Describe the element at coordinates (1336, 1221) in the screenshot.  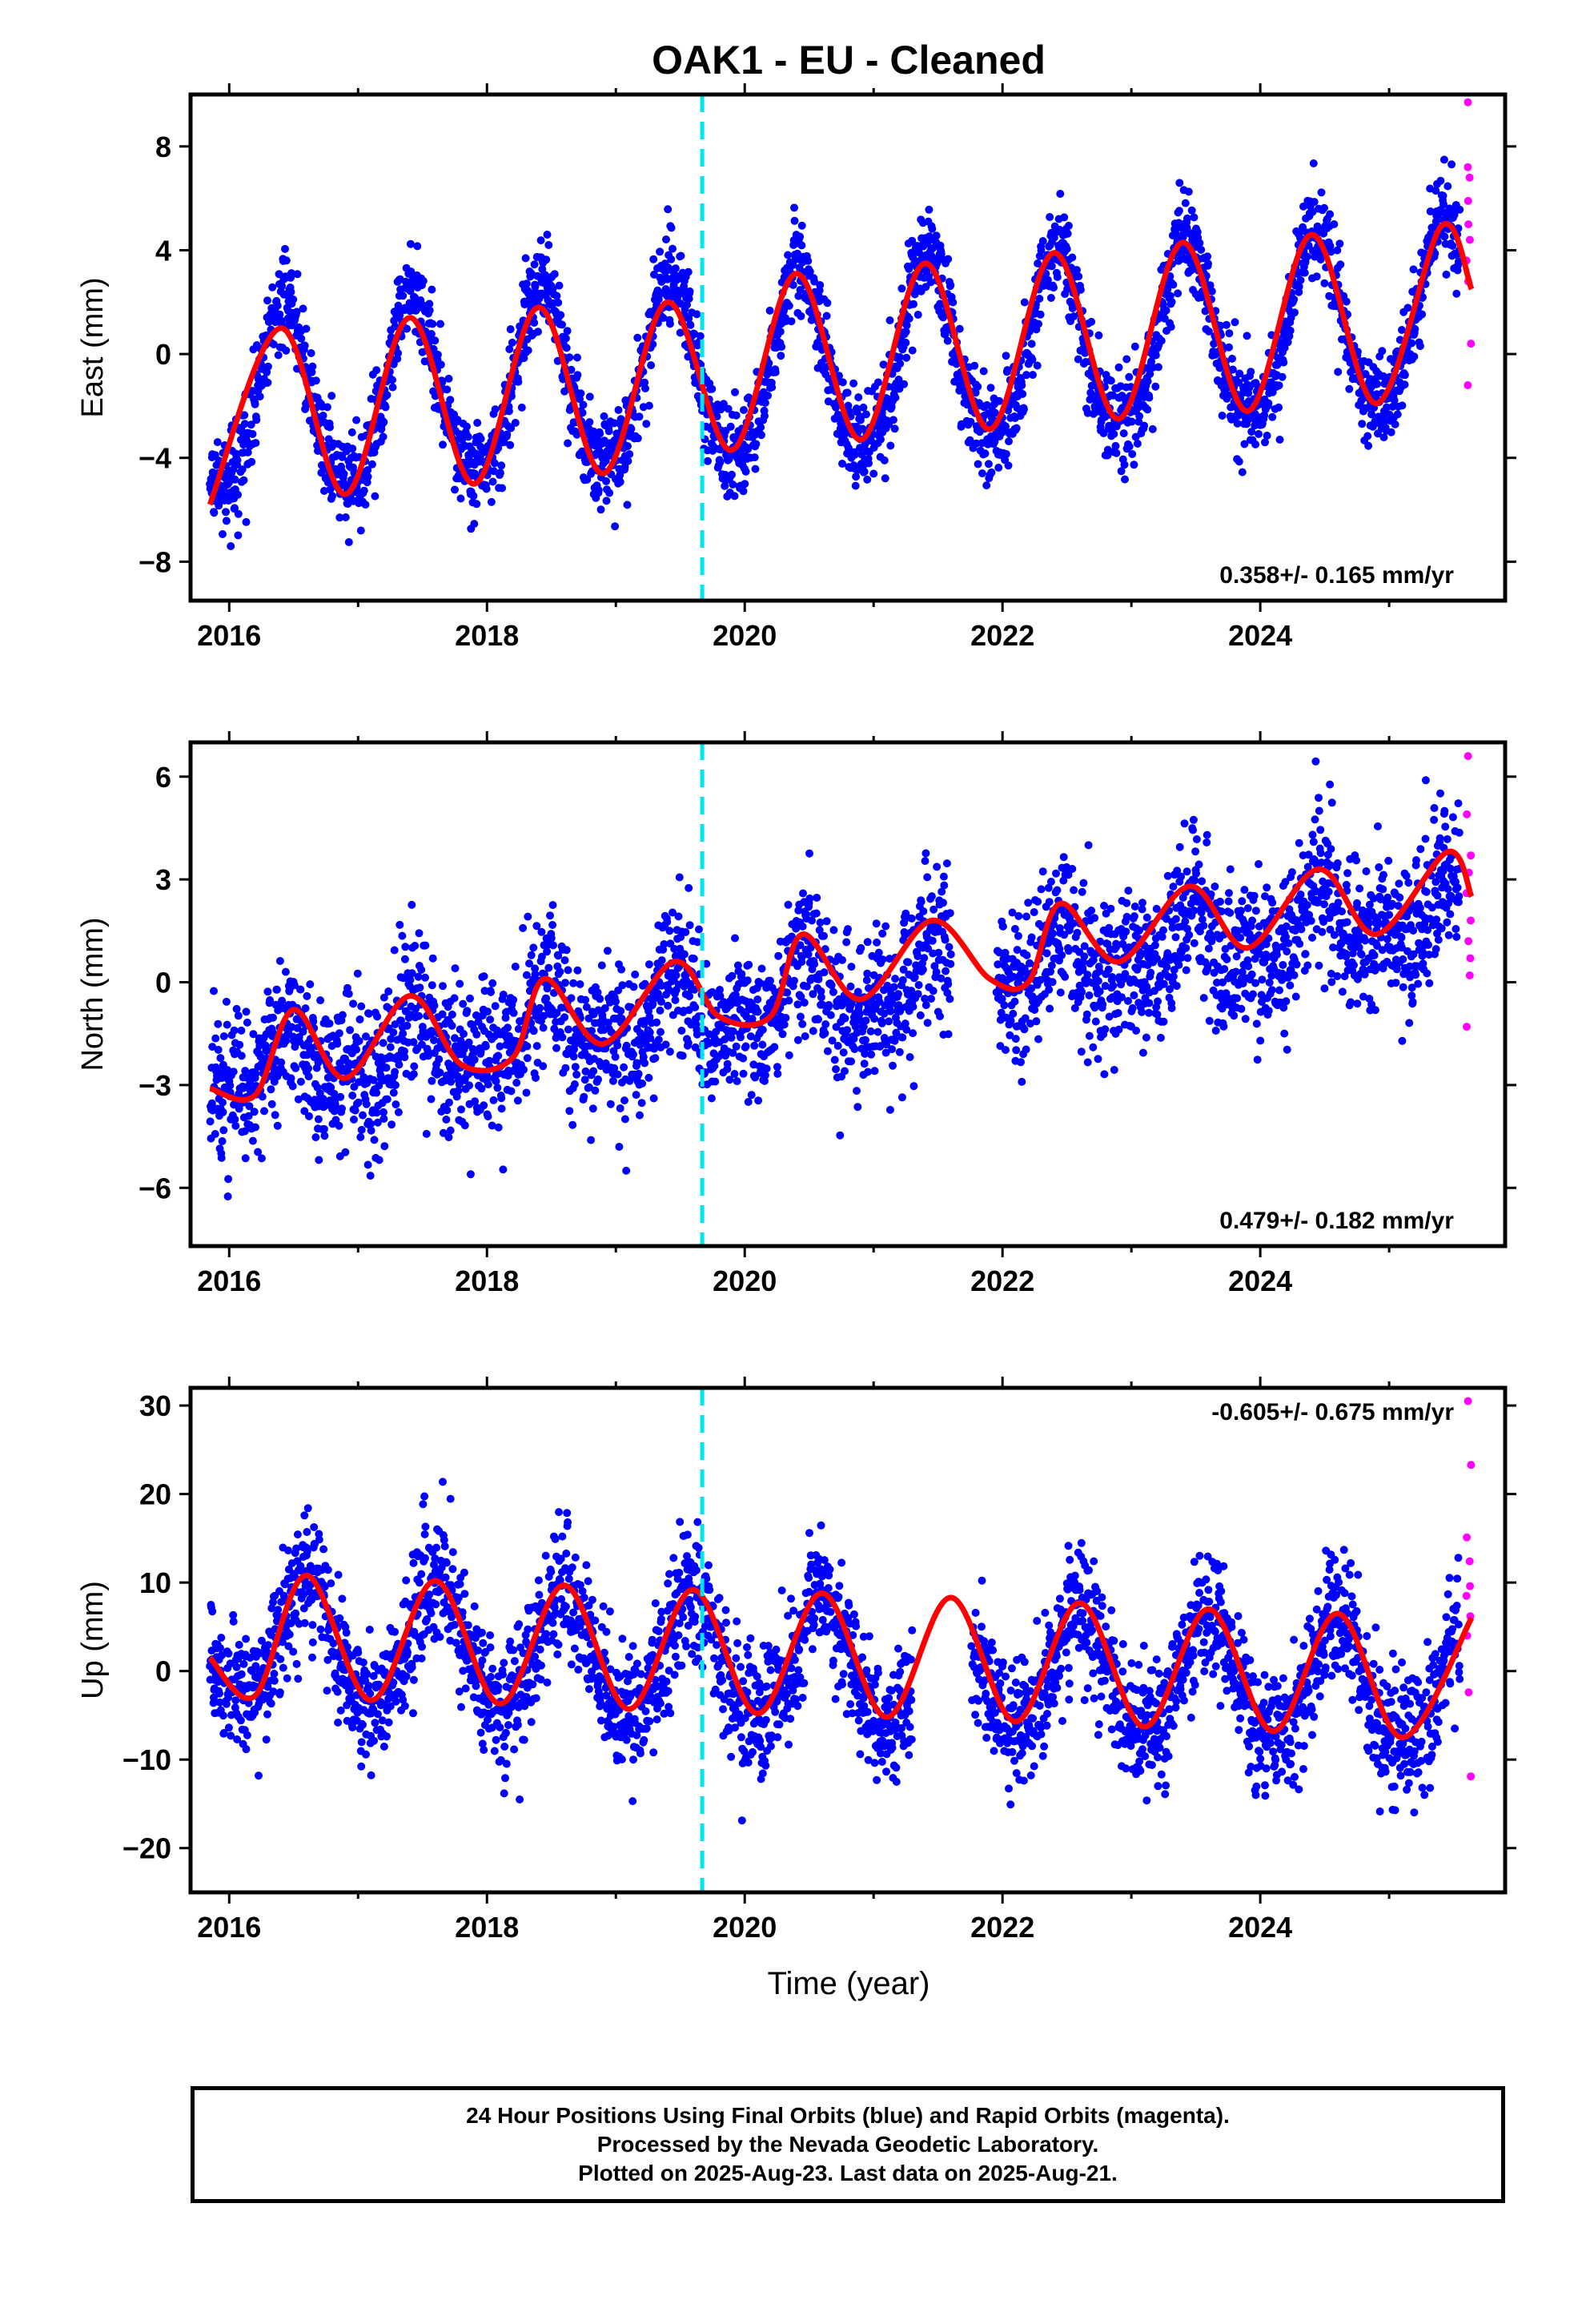
I see `north-velocity-label: 0.479+/- 0.182 mm/yr` at that location.